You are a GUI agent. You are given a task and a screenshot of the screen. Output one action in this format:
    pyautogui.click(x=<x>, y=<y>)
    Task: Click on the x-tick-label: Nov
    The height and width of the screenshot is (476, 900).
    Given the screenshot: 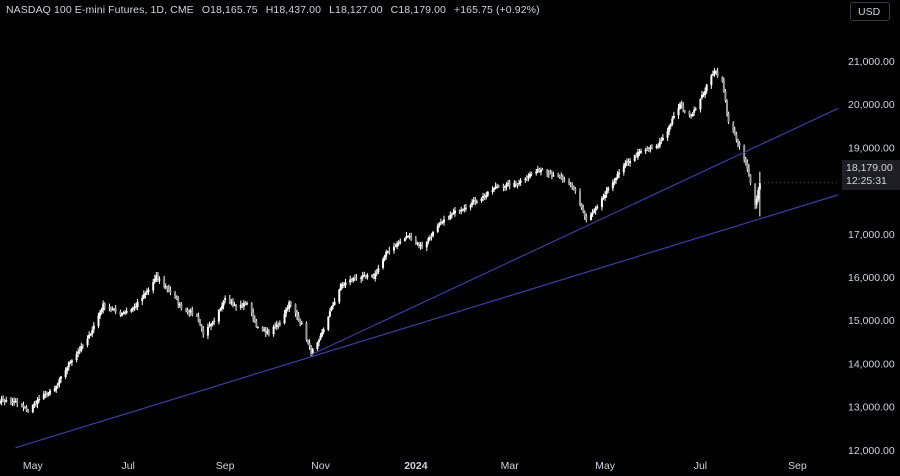 What is the action you would take?
    pyautogui.click(x=320, y=466)
    